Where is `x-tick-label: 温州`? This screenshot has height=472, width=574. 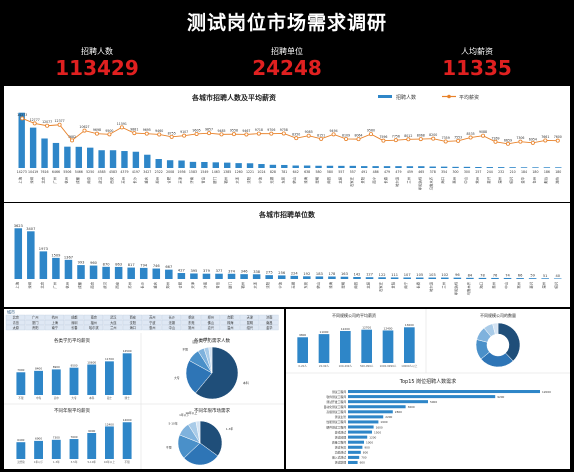
x-tick-label: 温州 is located at coordinates (543, 285).